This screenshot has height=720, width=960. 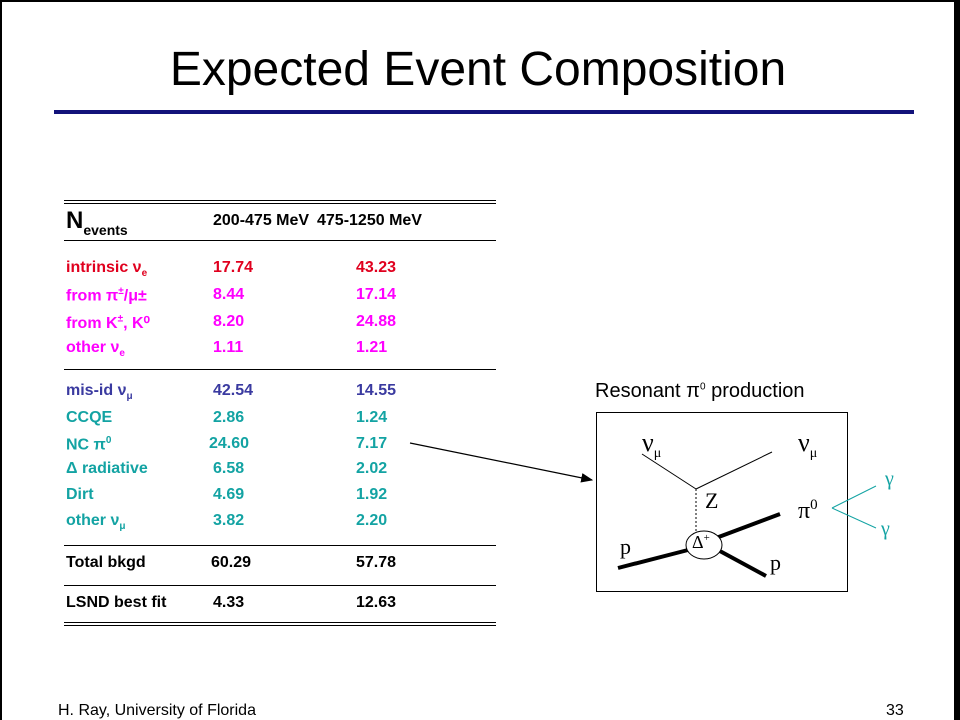 I want to click on row-value-col2: 57.78, so click(x=376, y=562).